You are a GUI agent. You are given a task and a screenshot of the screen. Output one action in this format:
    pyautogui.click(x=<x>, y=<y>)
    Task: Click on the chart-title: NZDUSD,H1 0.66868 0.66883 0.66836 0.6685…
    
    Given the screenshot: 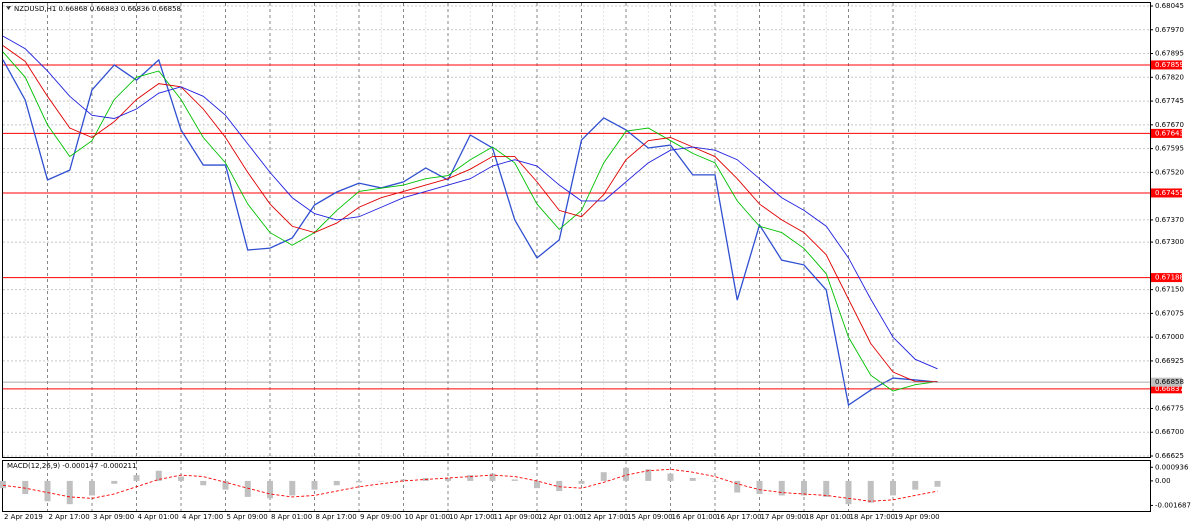 What is the action you would take?
    pyautogui.click(x=97, y=9)
    